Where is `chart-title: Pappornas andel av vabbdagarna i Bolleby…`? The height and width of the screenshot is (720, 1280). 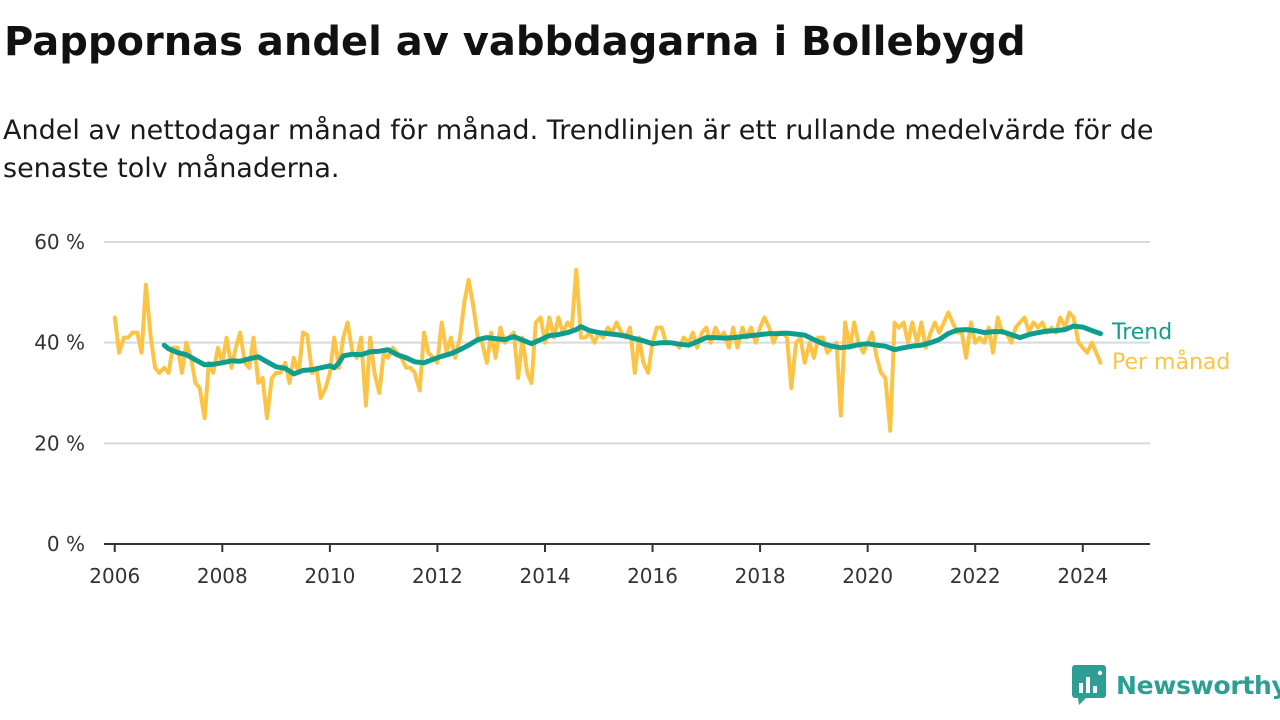 chart-title: Pappornas andel av vabbdagarna i Bolleby… is located at coordinates (515, 42).